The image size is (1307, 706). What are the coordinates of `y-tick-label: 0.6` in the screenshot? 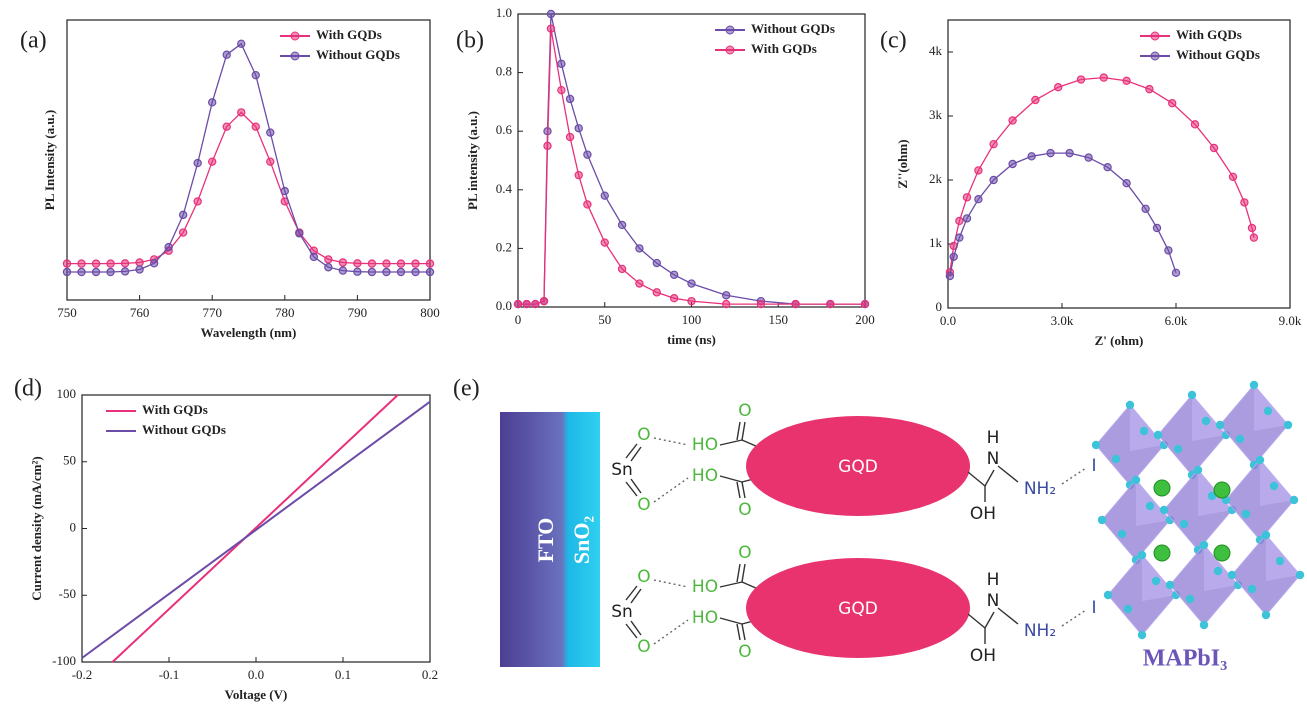 It's located at (504, 129).